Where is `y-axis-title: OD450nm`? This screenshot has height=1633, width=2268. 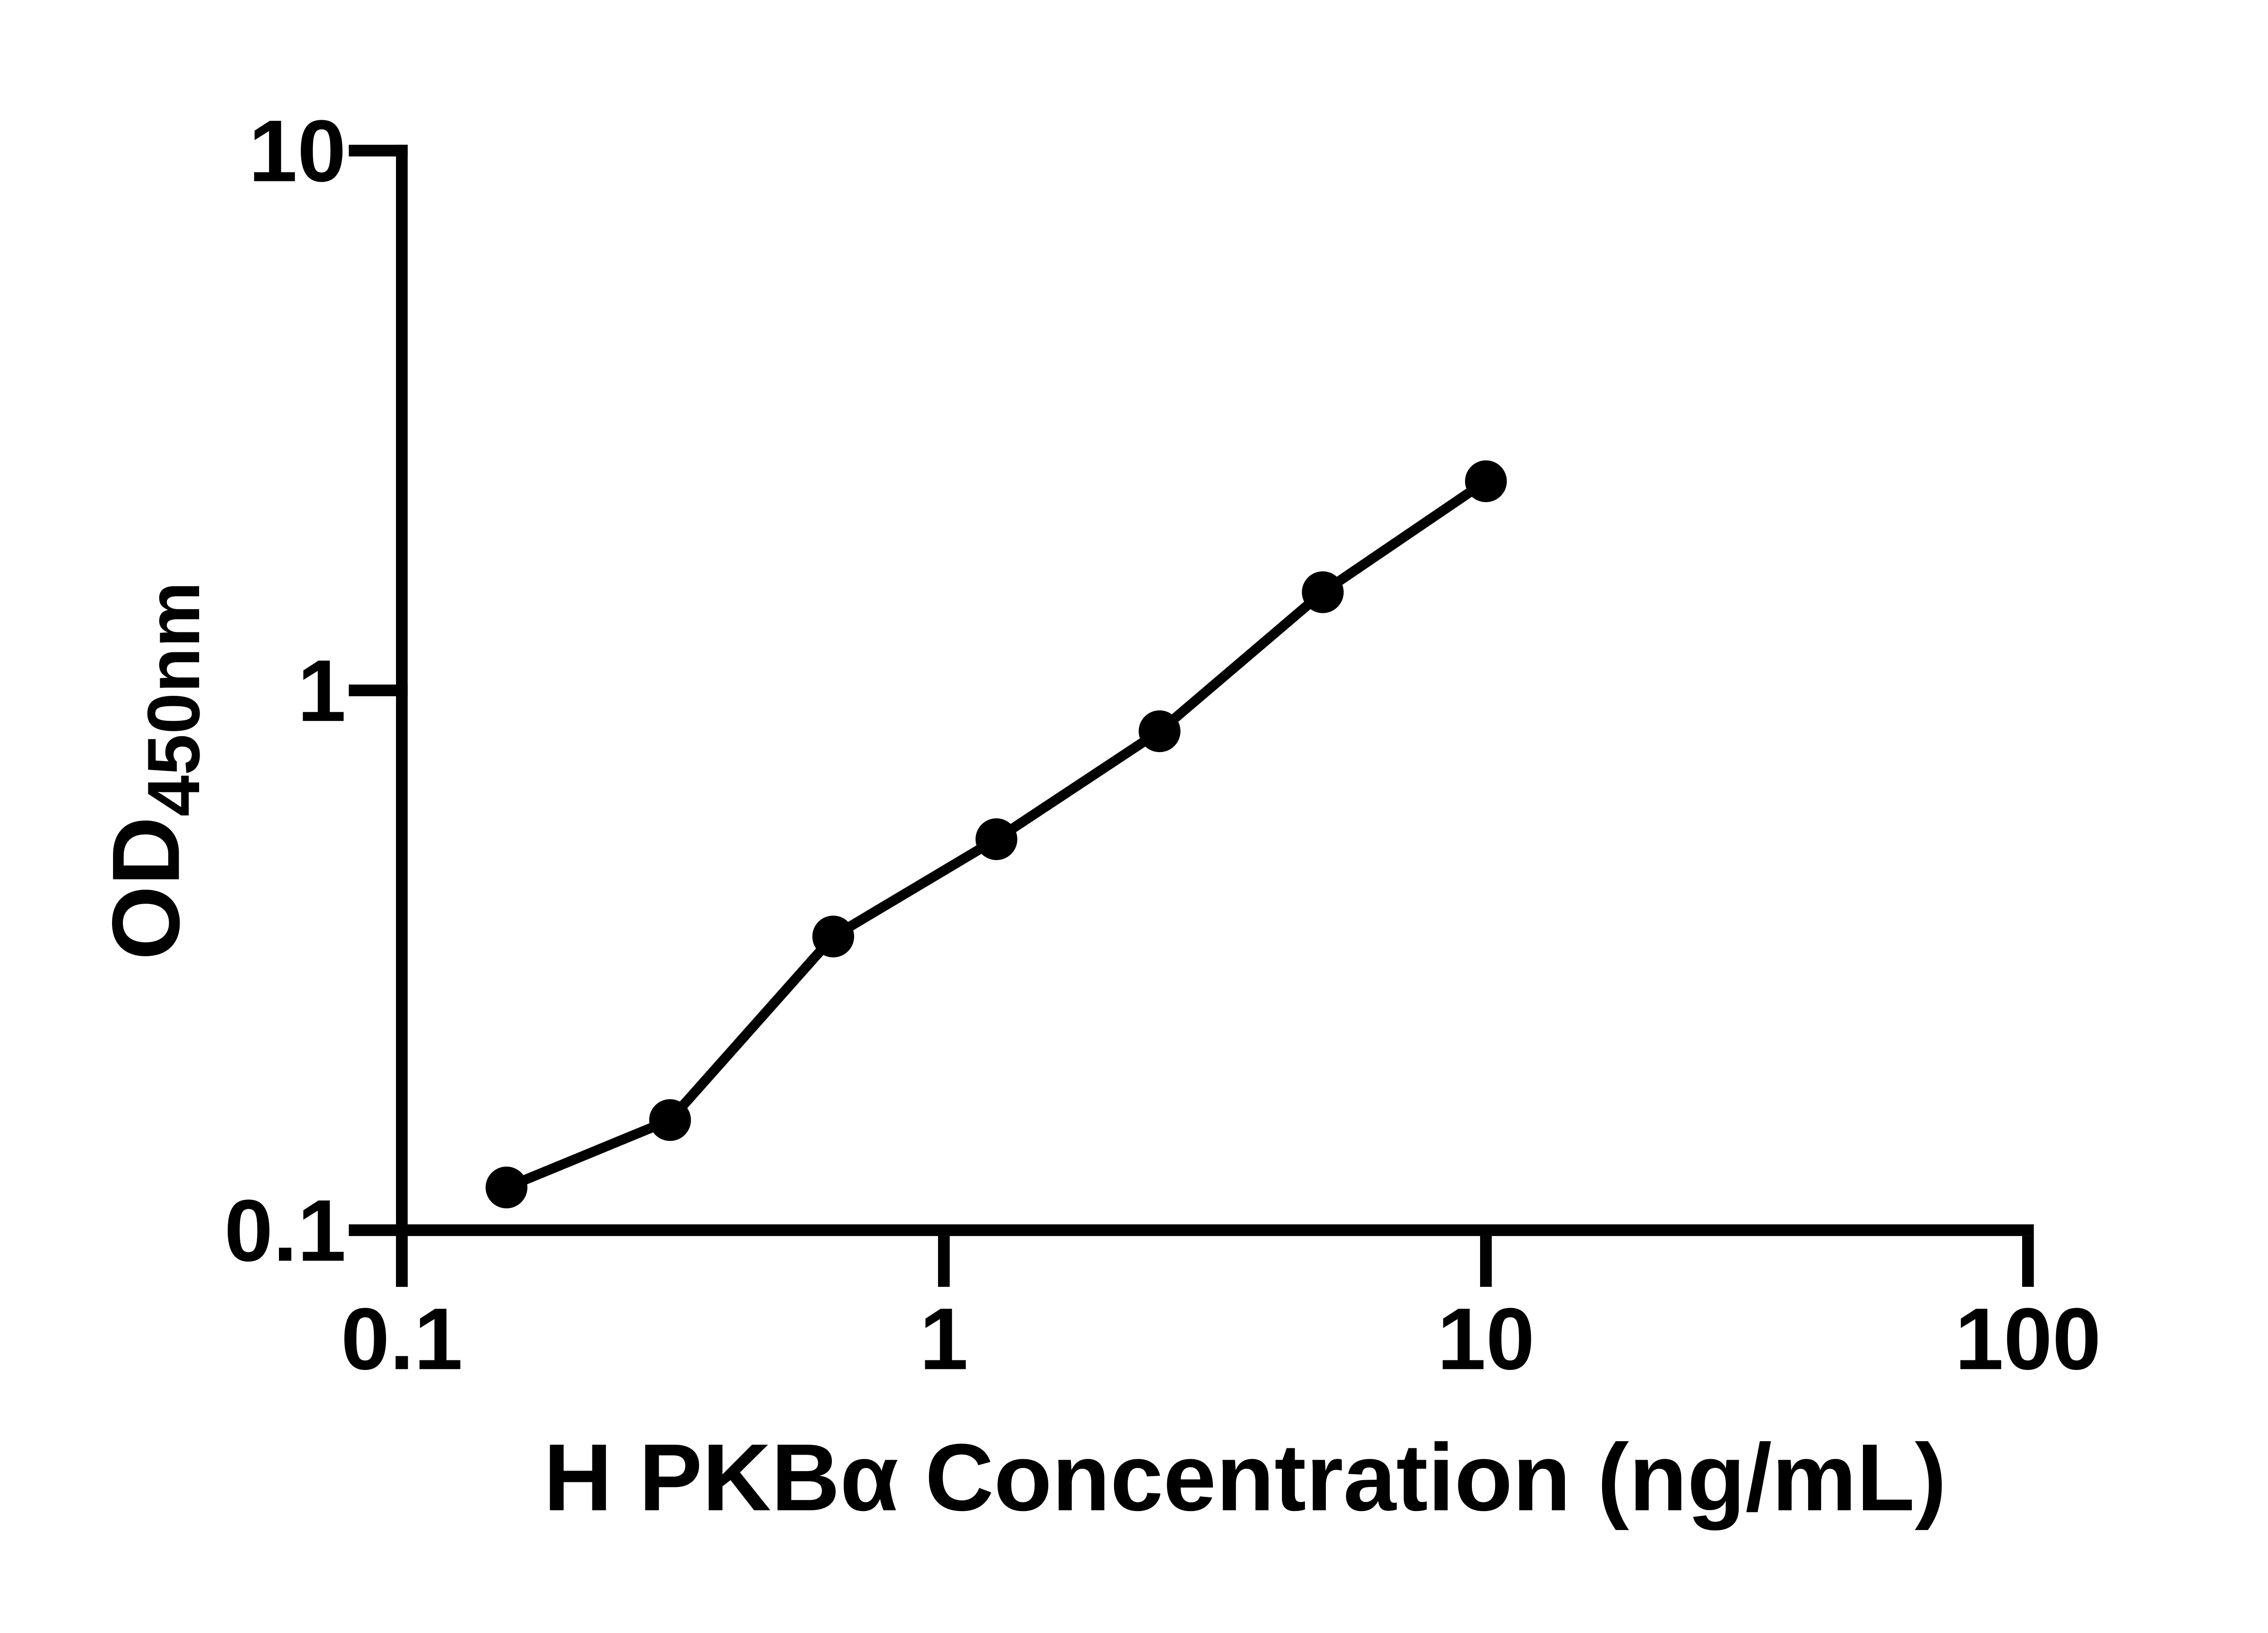 y-axis-title: OD450nm is located at coordinates (154, 771).